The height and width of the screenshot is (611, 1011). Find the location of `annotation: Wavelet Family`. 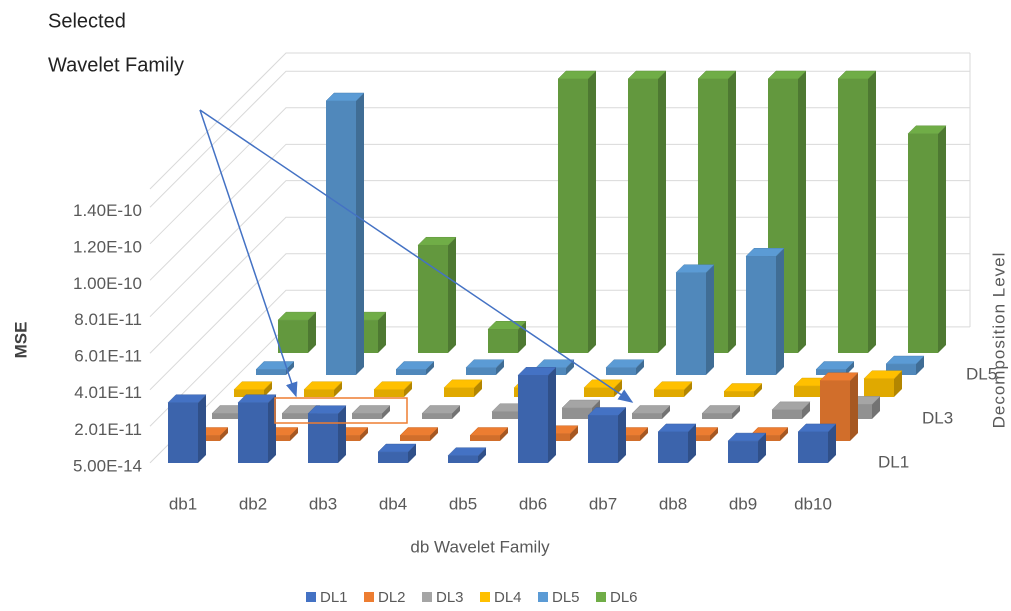

annotation: Wavelet Family is located at coordinates (116, 65).